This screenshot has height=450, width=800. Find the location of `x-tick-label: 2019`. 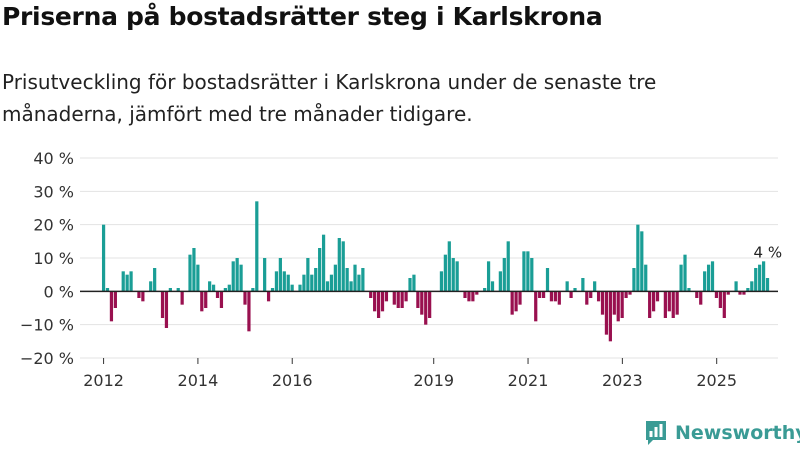

x-tick-label: 2019 is located at coordinates (433, 380).